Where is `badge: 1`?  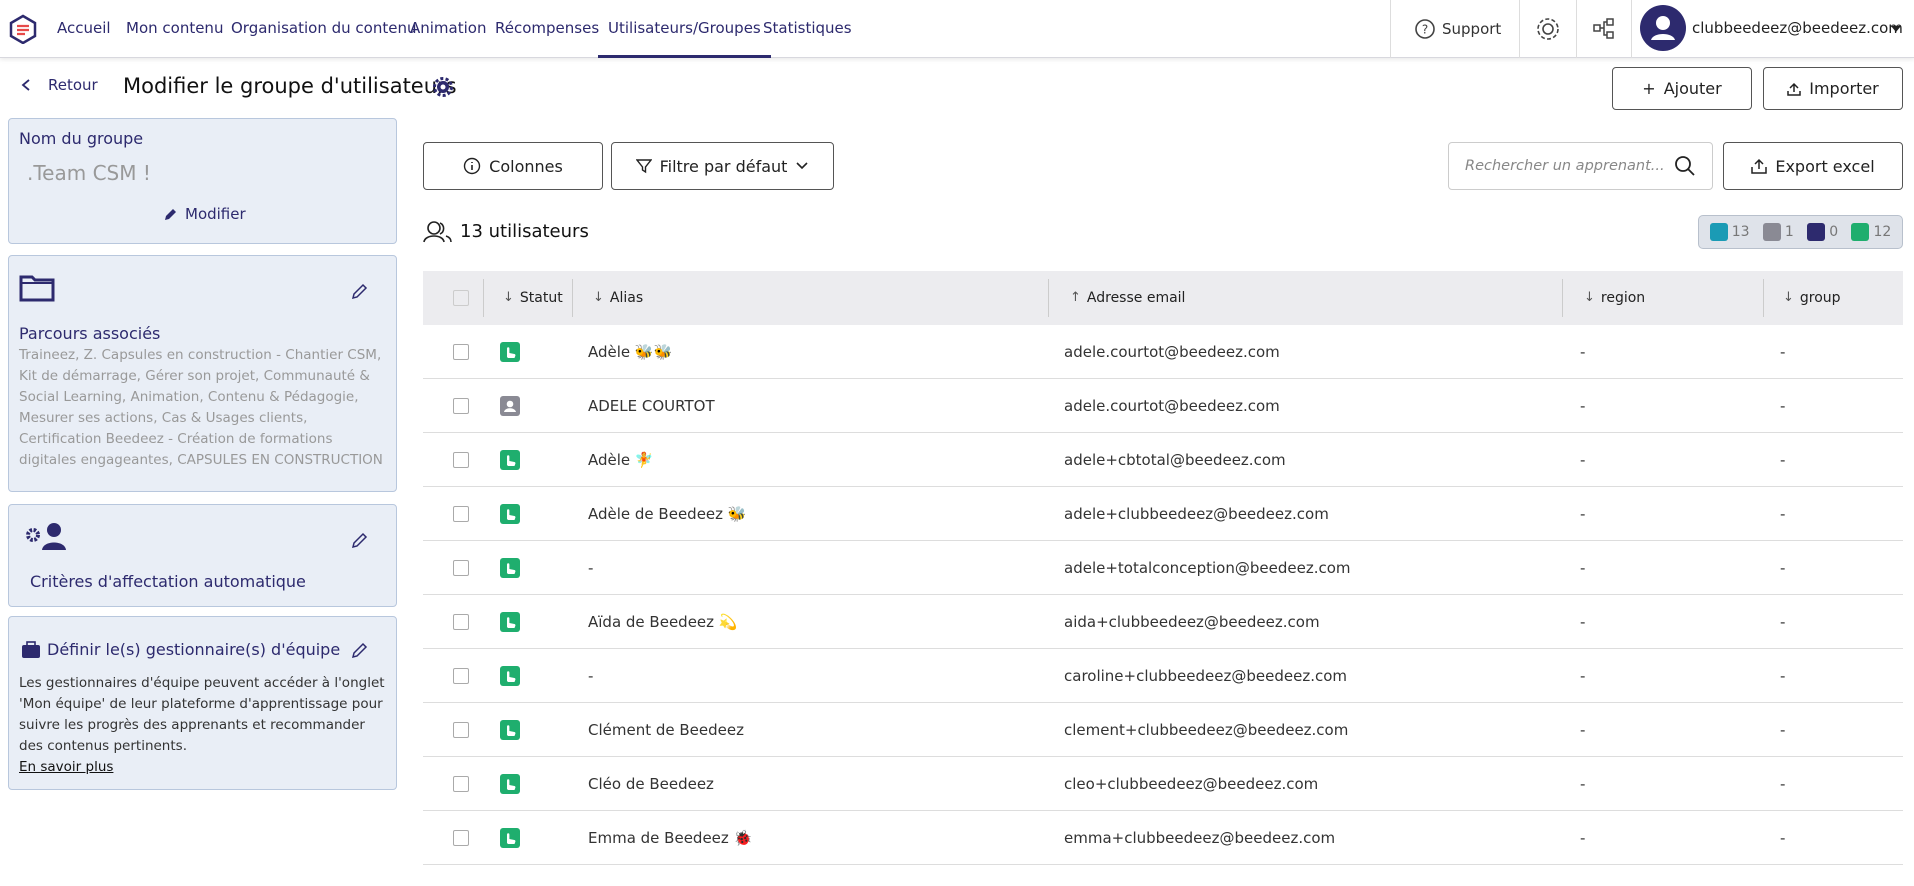 badge: 1 is located at coordinates (1778, 232).